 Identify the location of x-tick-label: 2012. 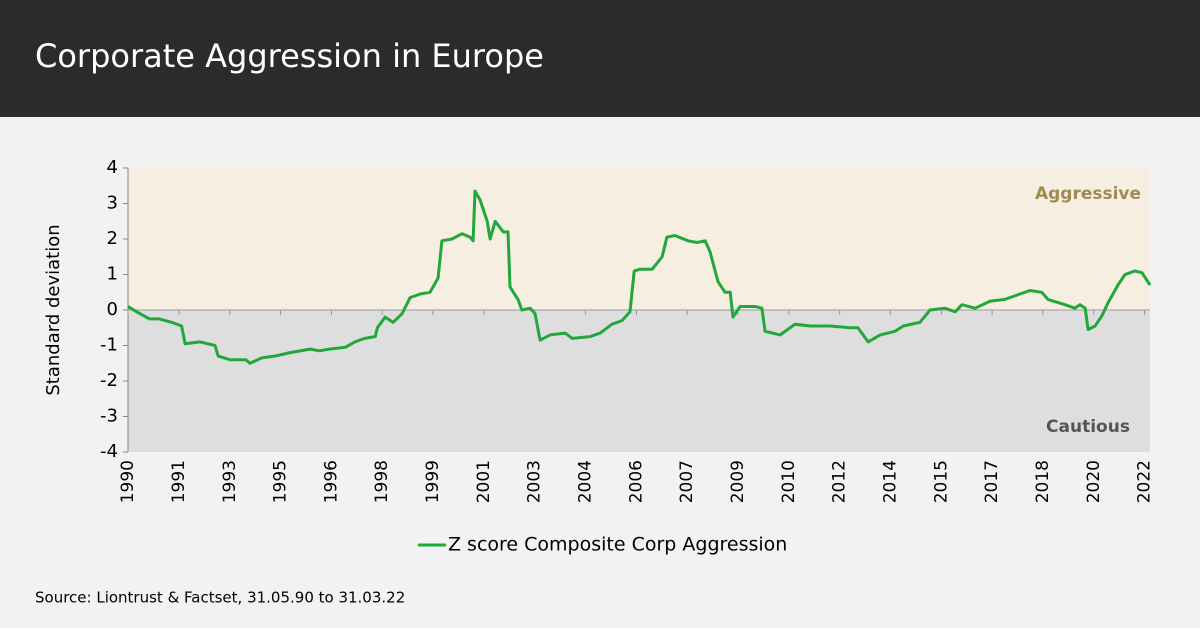
(840, 481).